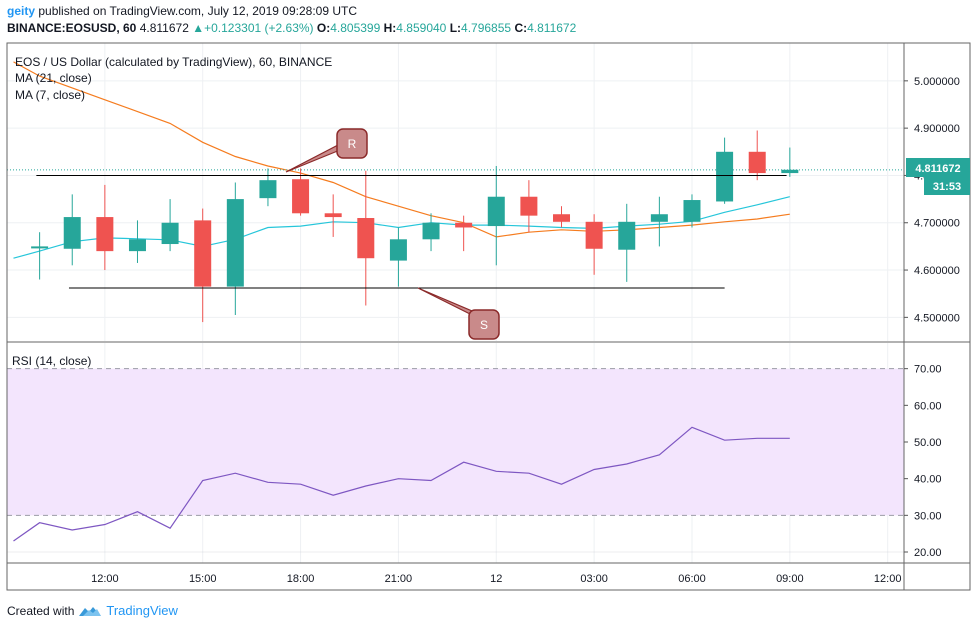 The image size is (977, 628). What do you see at coordinates (521, 28) in the screenshot?
I see `close-label: C:` at bounding box center [521, 28].